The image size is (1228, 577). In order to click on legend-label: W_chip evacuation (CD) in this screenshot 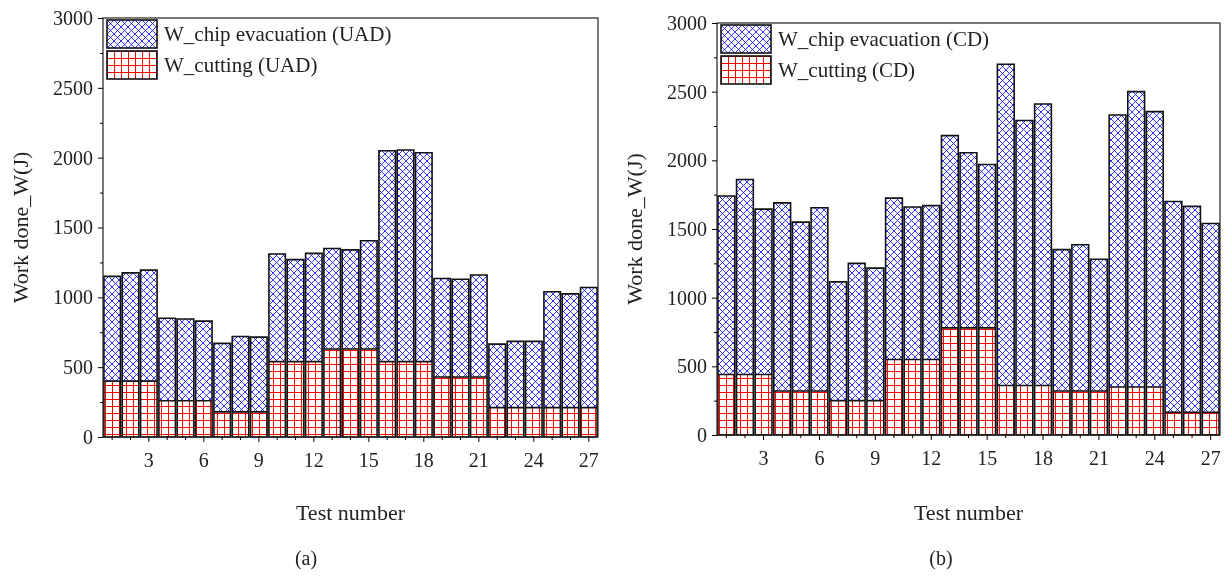, I will do `click(884, 39)`.